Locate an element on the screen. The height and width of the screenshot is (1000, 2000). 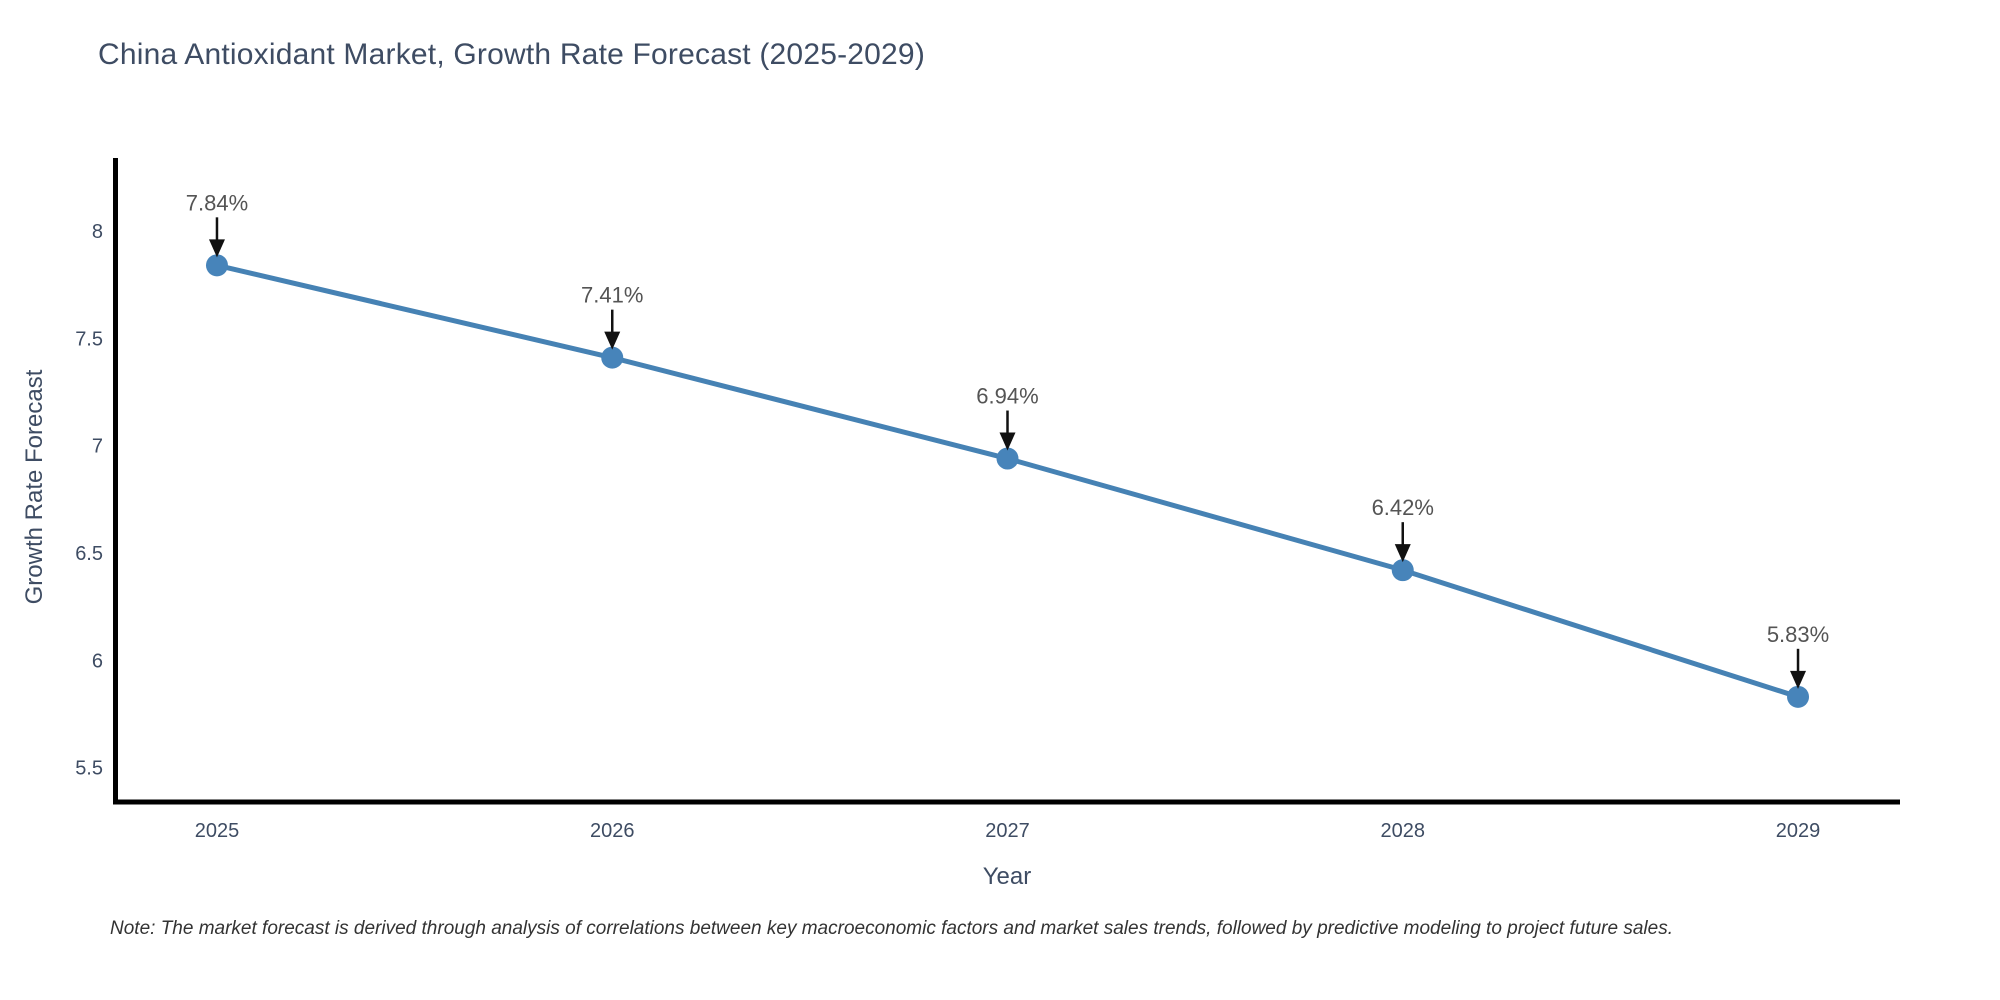
x-tick-label: 2029 is located at coordinates (1798, 831).